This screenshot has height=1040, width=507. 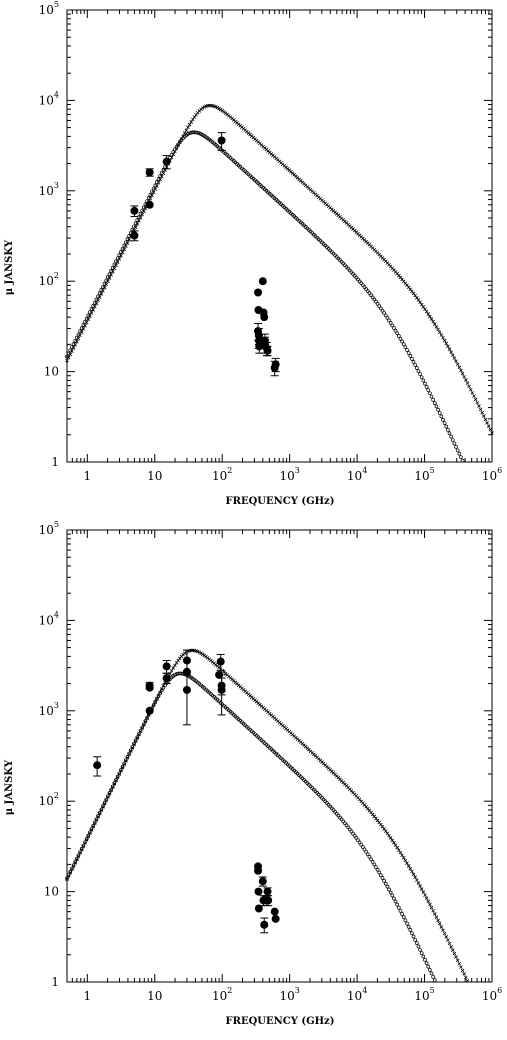 I want to click on x-axis-label: FREQUENCY (GHz), so click(x=280, y=1021).